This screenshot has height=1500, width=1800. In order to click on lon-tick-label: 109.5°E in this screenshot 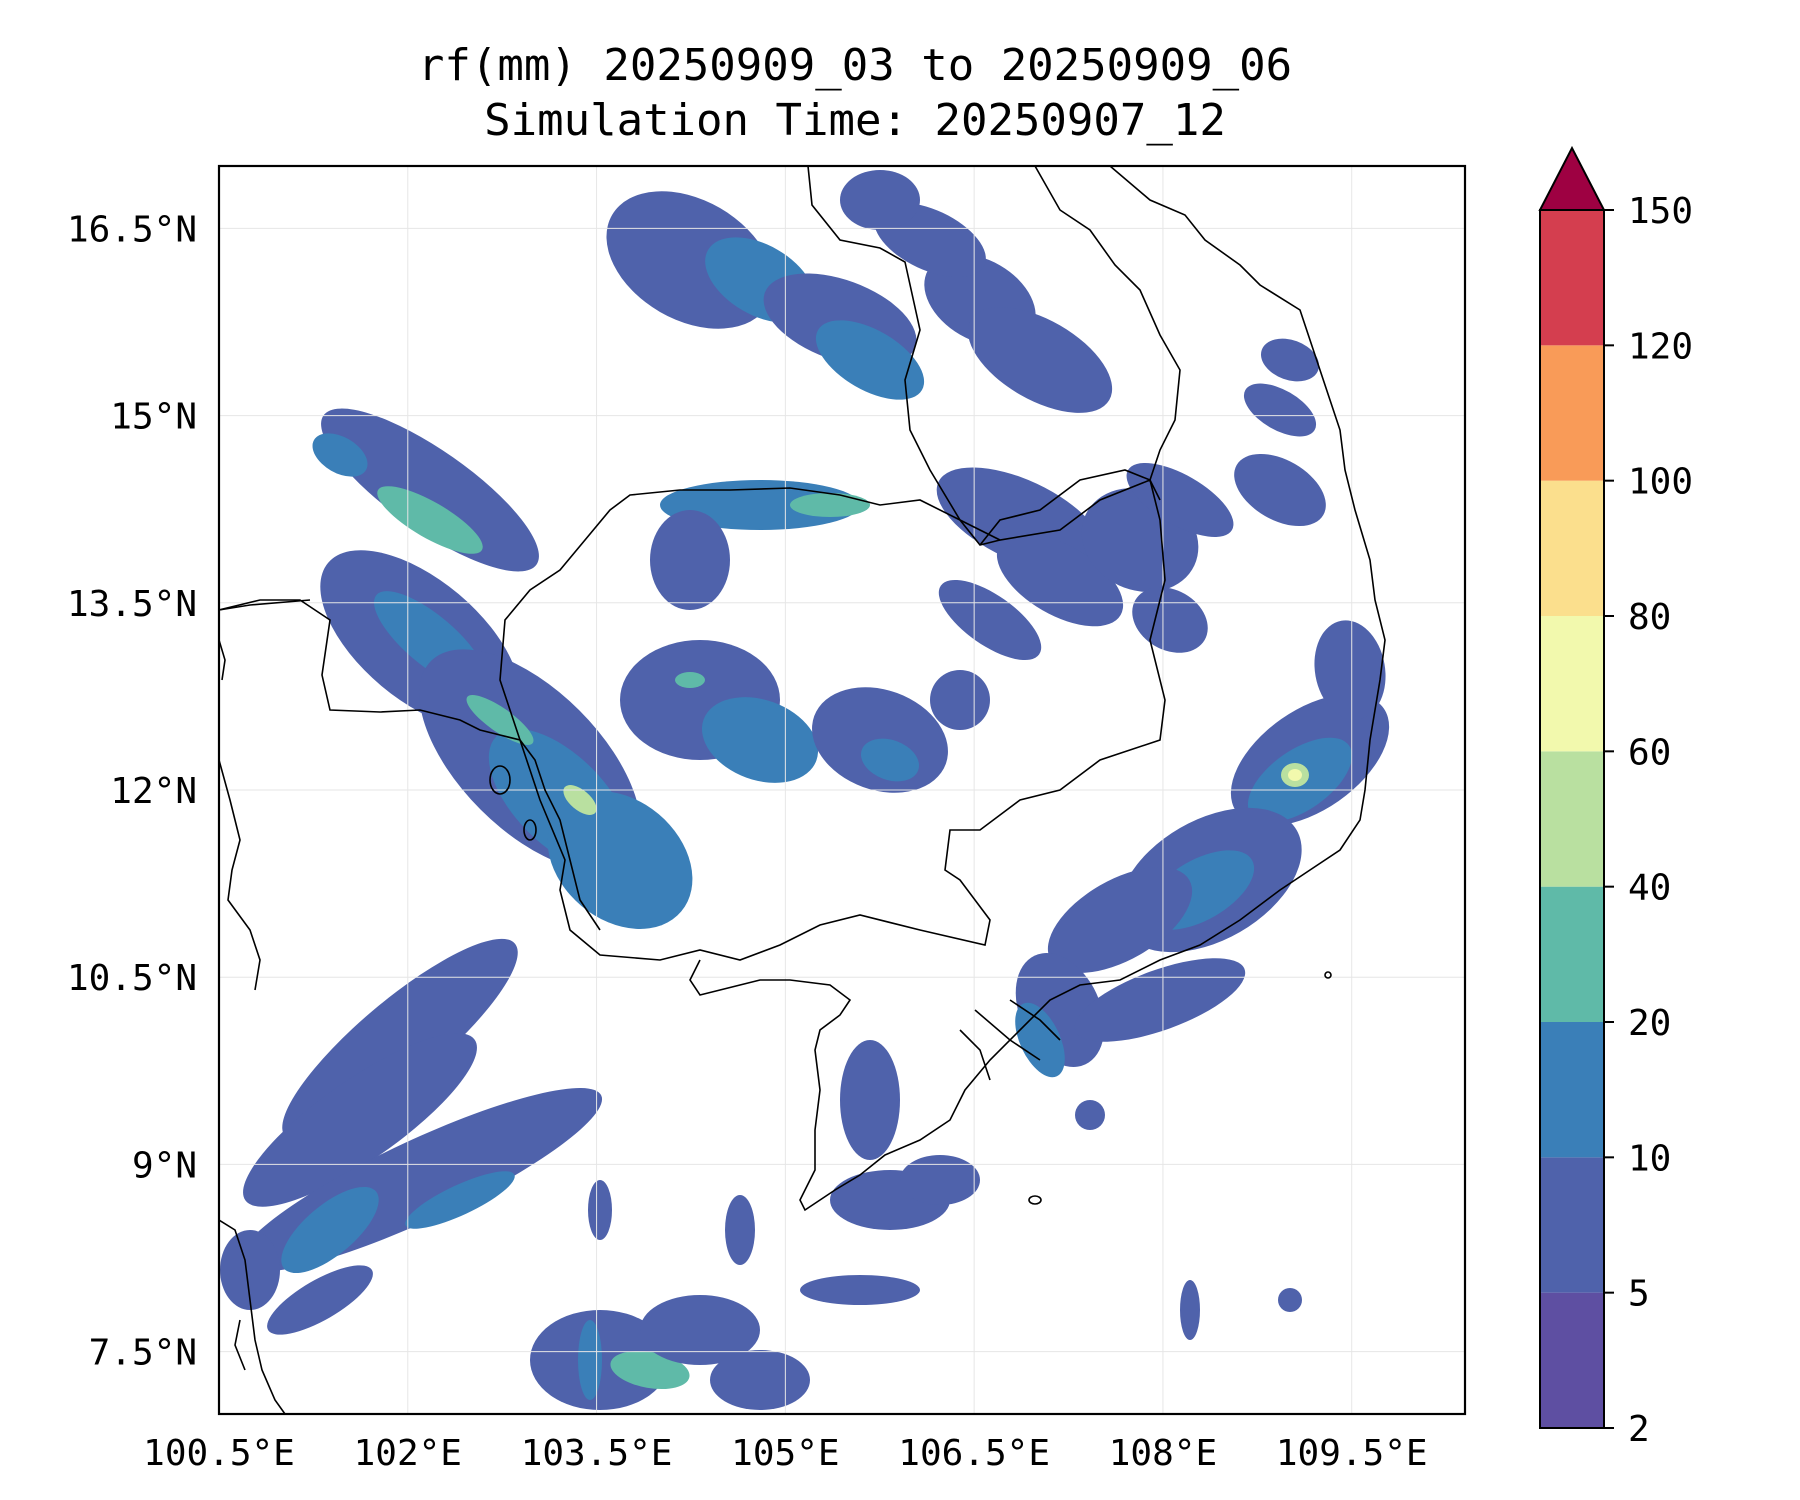, I will do `click(1352, 1453)`.